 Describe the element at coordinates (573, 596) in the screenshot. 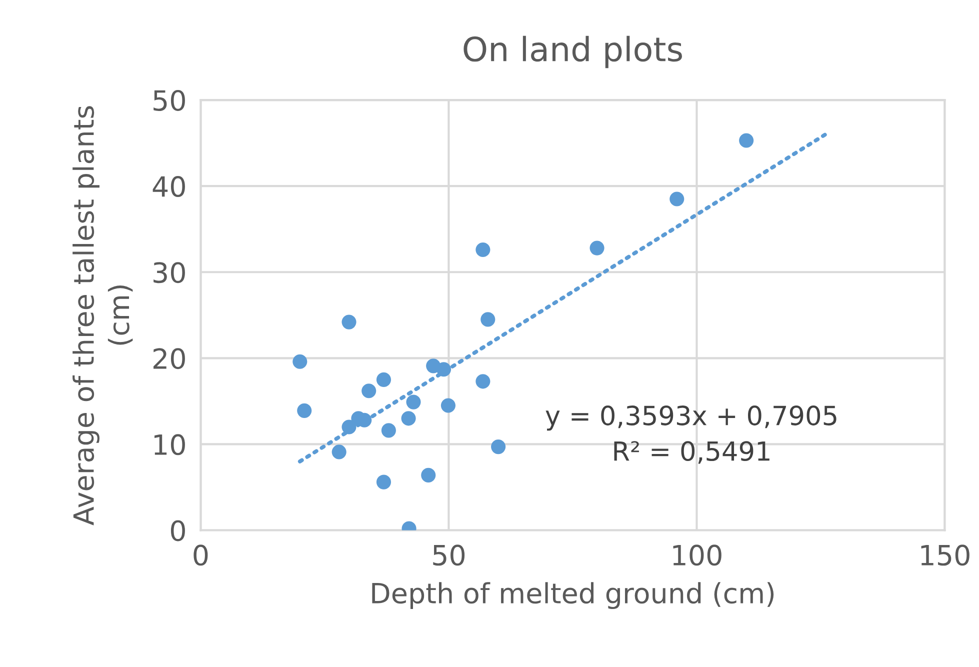

I see `x-axis-title: Depth of melted ground (cm)` at that location.